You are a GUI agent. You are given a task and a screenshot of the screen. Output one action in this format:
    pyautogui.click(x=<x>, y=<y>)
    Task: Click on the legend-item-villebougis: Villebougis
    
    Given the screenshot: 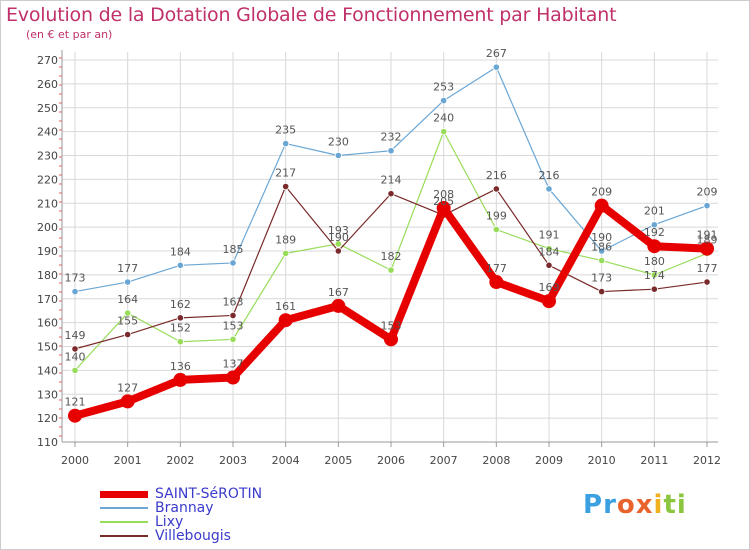 What is the action you would take?
    pyautogui.click(x=225, y=536)
    